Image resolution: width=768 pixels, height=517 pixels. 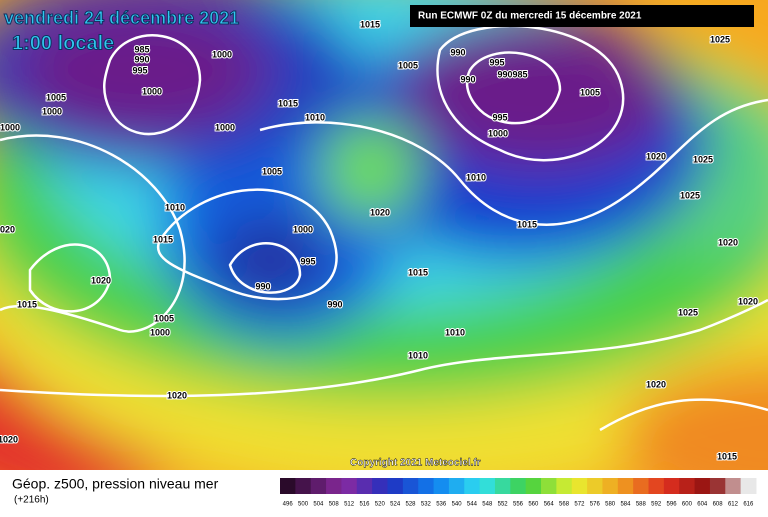 What do you see at coordinates (364, 505) in the screenshot?
I see `scale-label: 516` at bounding box center [364, 505].